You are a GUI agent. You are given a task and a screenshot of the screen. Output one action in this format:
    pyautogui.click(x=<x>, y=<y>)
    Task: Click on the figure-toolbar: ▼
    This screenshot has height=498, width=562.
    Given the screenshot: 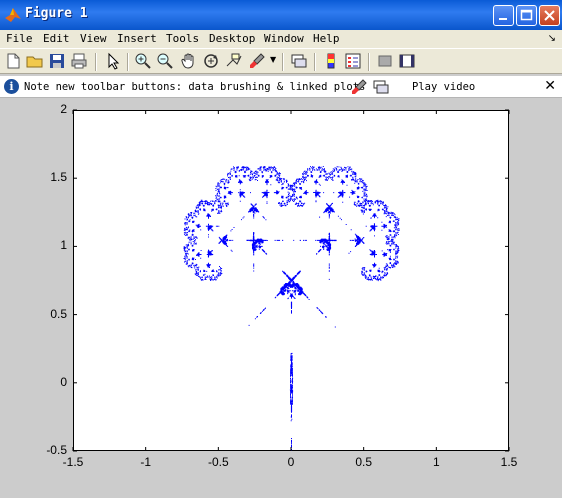 What is the action you would take?
    pyautogui.click(x=281, y=61)
    